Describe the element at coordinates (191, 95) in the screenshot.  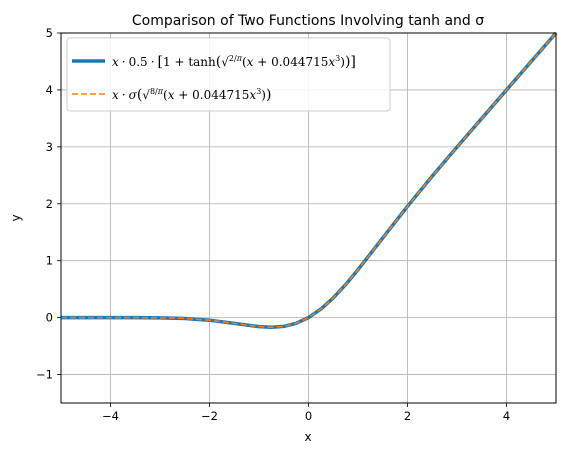
I see `legend-label-series-2: x · σ(√8/π(x + 0.044715x3))` at that location.